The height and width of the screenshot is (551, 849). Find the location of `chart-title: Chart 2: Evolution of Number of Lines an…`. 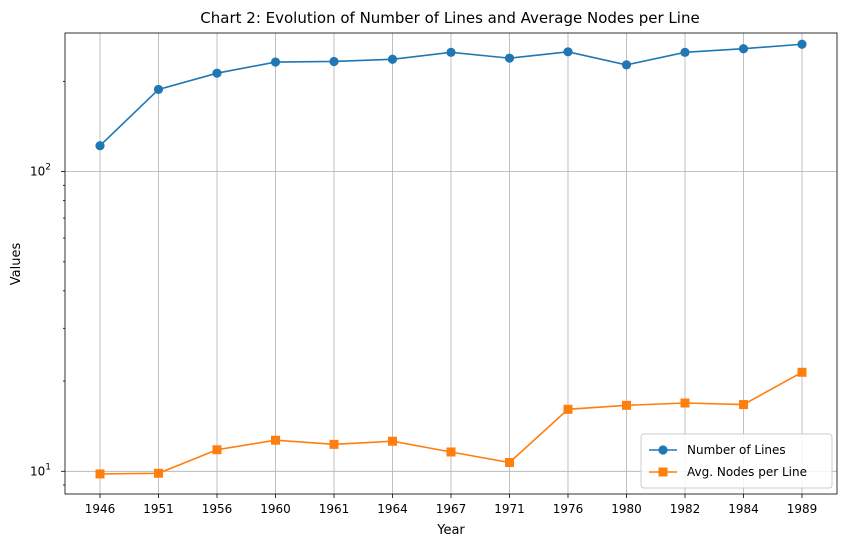

chart-title: Chart 2: Evolution of Number of Lines an… is located at coordinates (449, 18).